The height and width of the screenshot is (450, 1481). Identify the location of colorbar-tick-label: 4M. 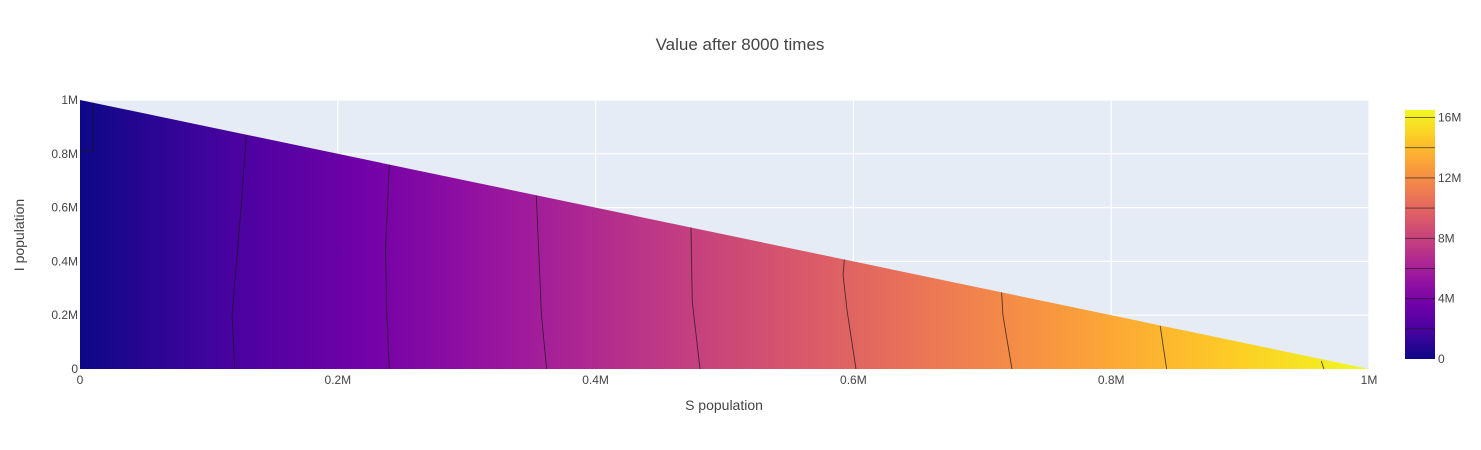
(1446, 299).